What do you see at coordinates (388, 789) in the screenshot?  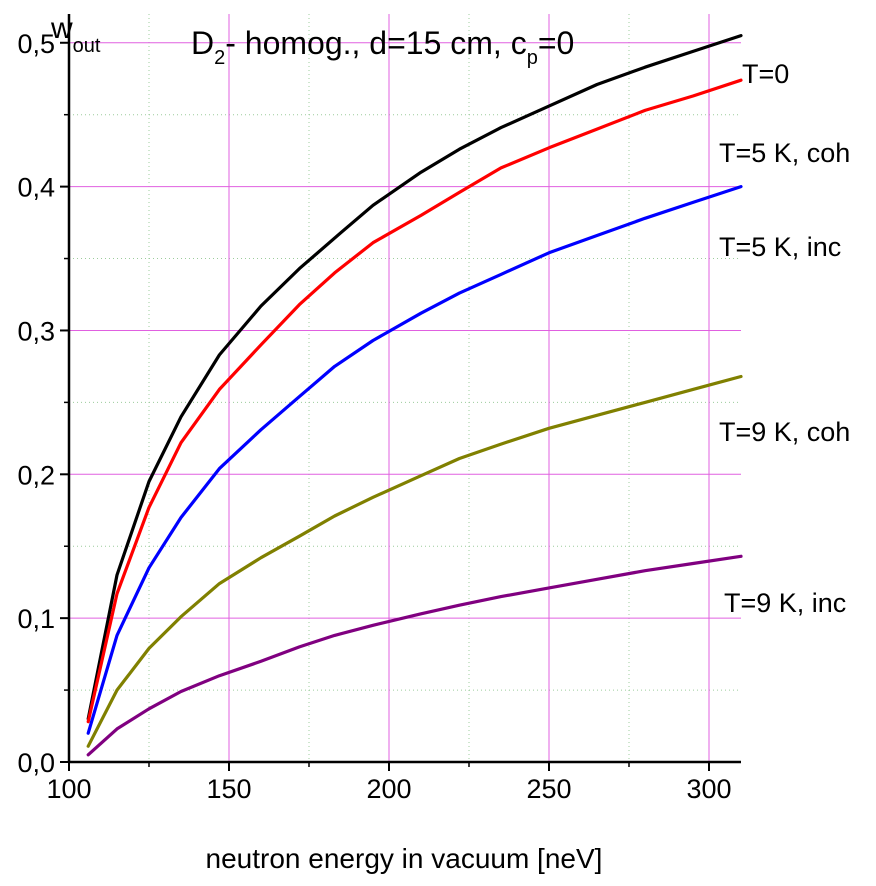 I see `x-tick-label: 200` at bounding box center [388, 789].